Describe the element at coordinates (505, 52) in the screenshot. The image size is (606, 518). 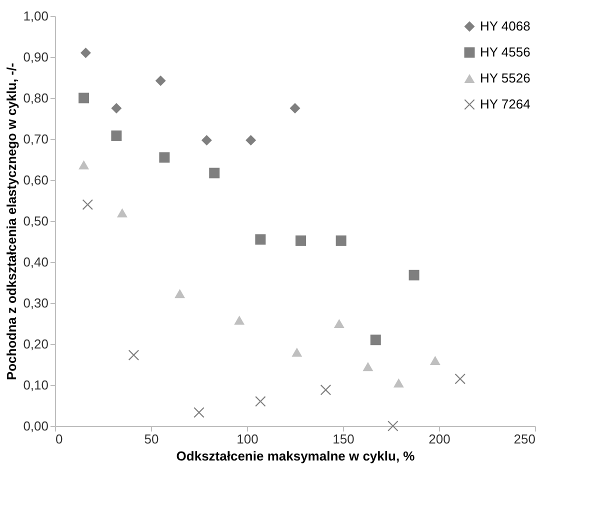
I see `legend-label: HY 4556` at that location.